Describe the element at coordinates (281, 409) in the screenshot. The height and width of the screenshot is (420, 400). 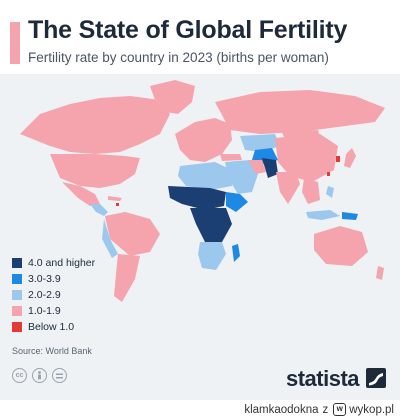
I see `author-name: klamkaodokna` at that location.